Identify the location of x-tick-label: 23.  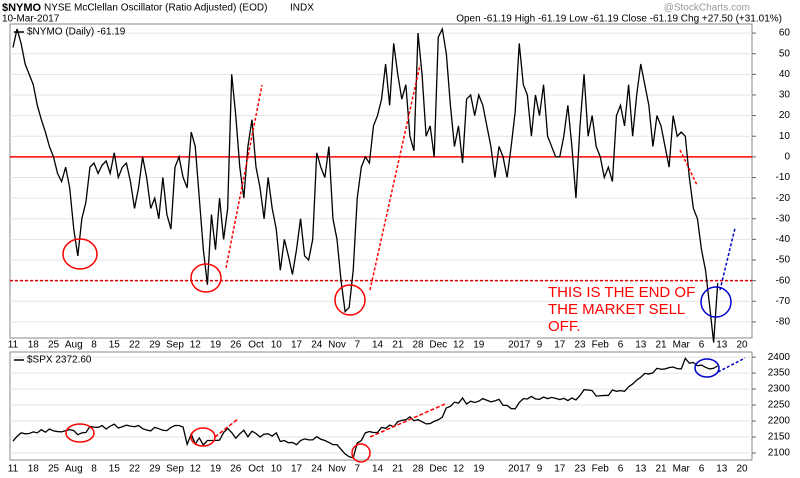
(580, 469).